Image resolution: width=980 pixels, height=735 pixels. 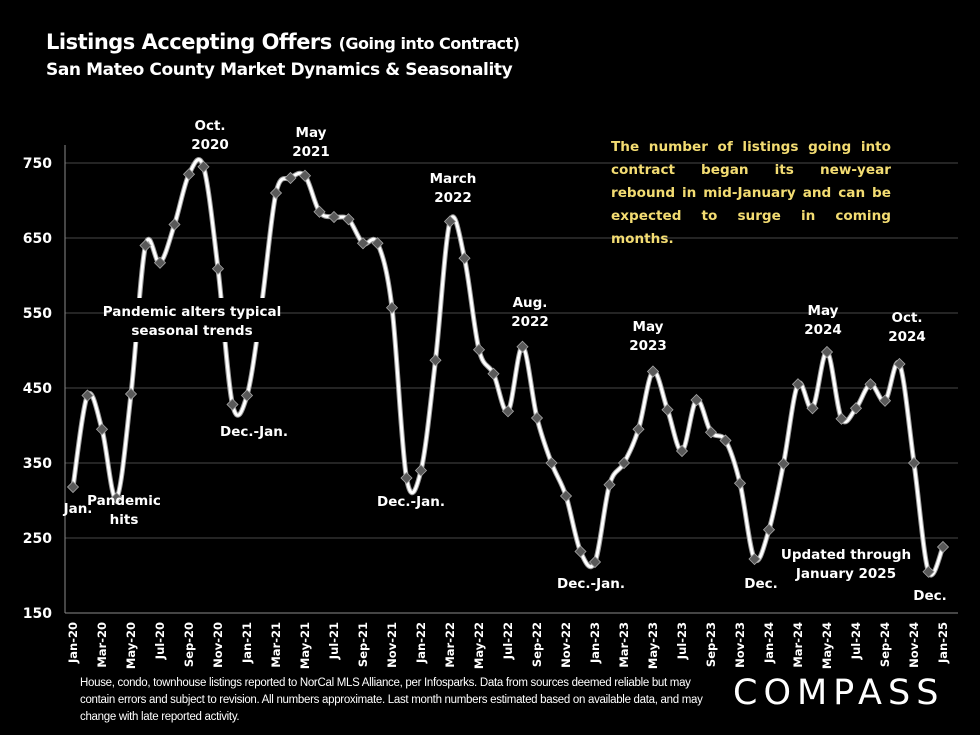 What do you see at coordinates (906, 318) in the screenshot?
I see `annotation-label: Oct.` at bounding box center [906, 318].